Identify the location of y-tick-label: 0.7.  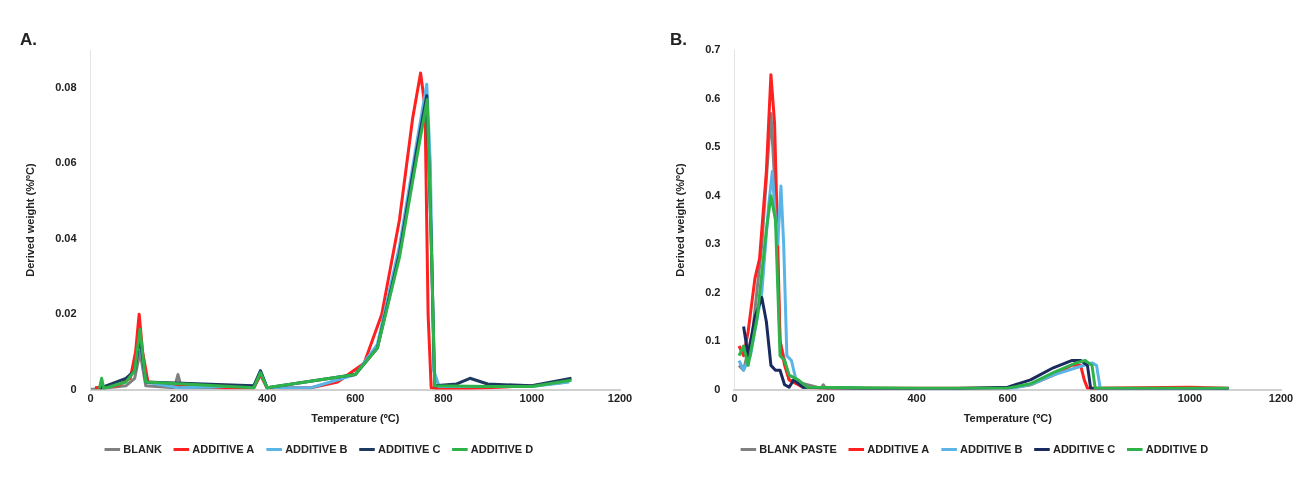
(713, 49).